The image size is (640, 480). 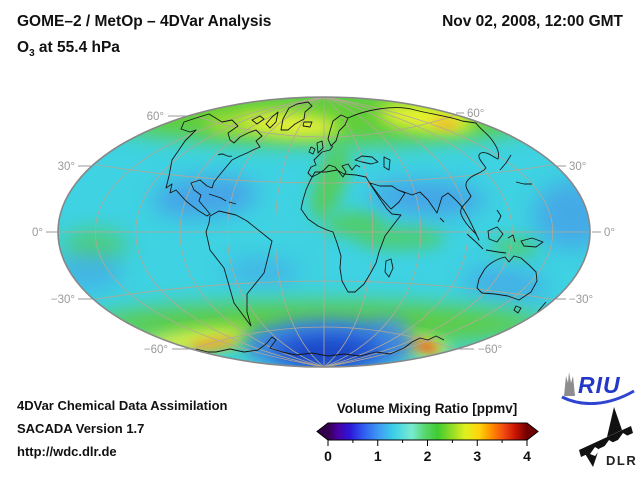 What do you see at coordinates (387, 163) in the screenshot?
I see `coastline-caspian-sea` at bounding box center [387, 163].